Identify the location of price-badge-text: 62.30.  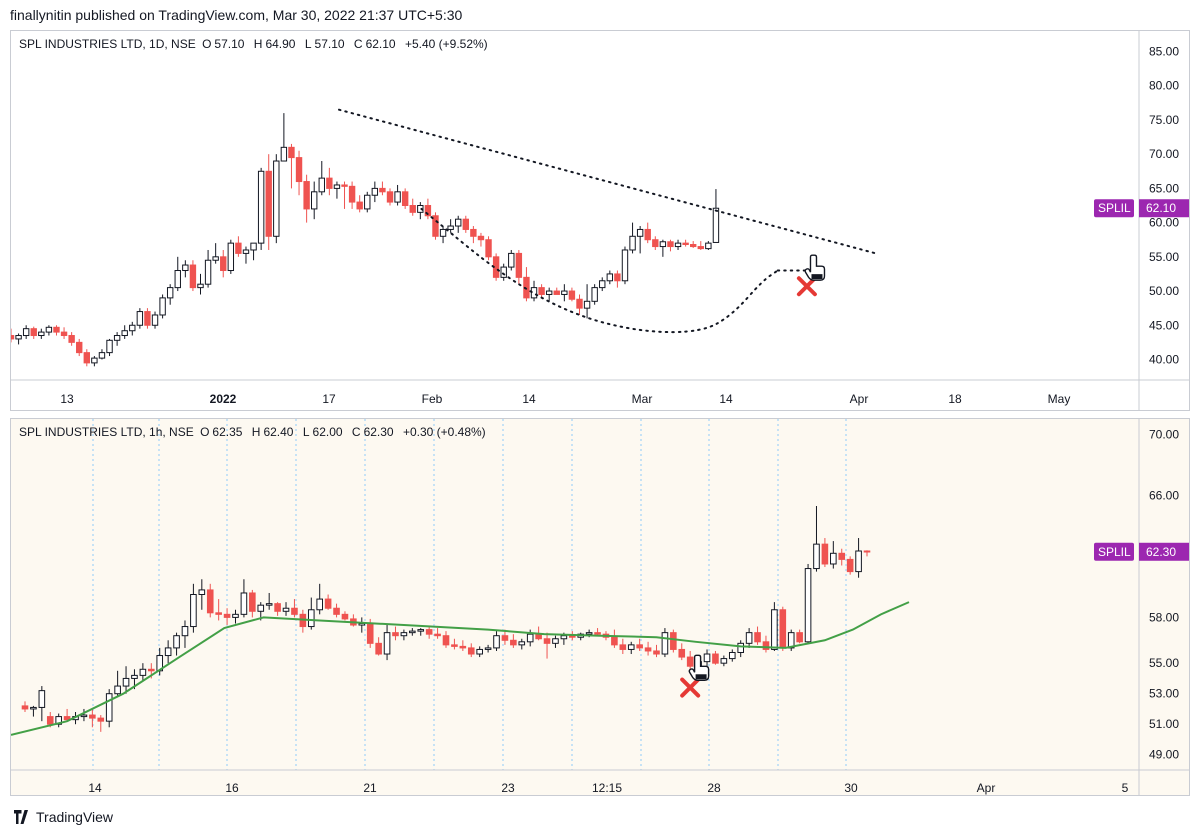
(1161, 552).